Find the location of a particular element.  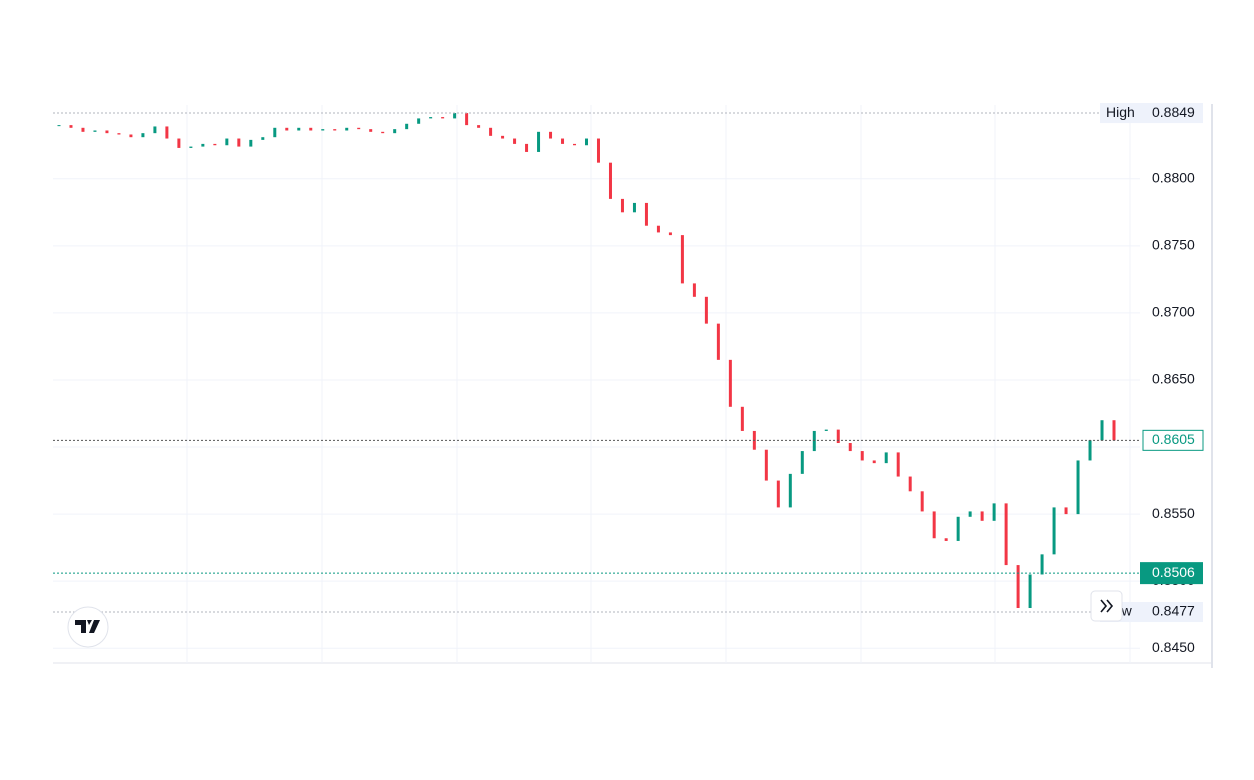

price-label-value: 0.8506 is located at coordinates (1173, 572).